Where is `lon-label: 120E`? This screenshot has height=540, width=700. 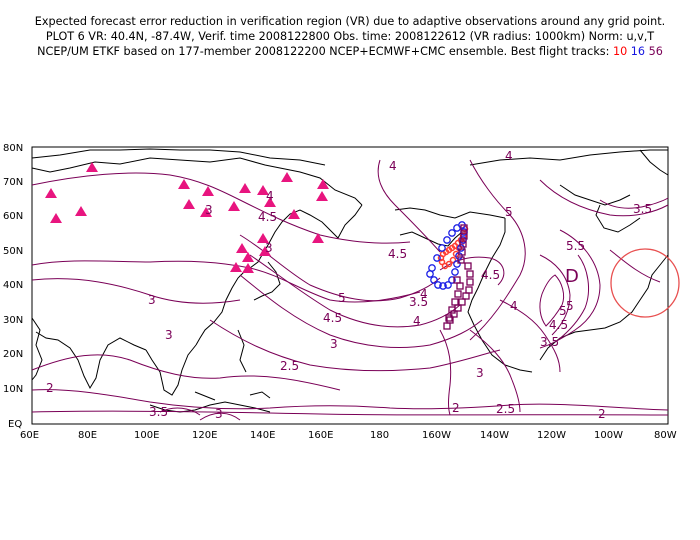 lon-label: 120E is located at coordinates (204, 435).